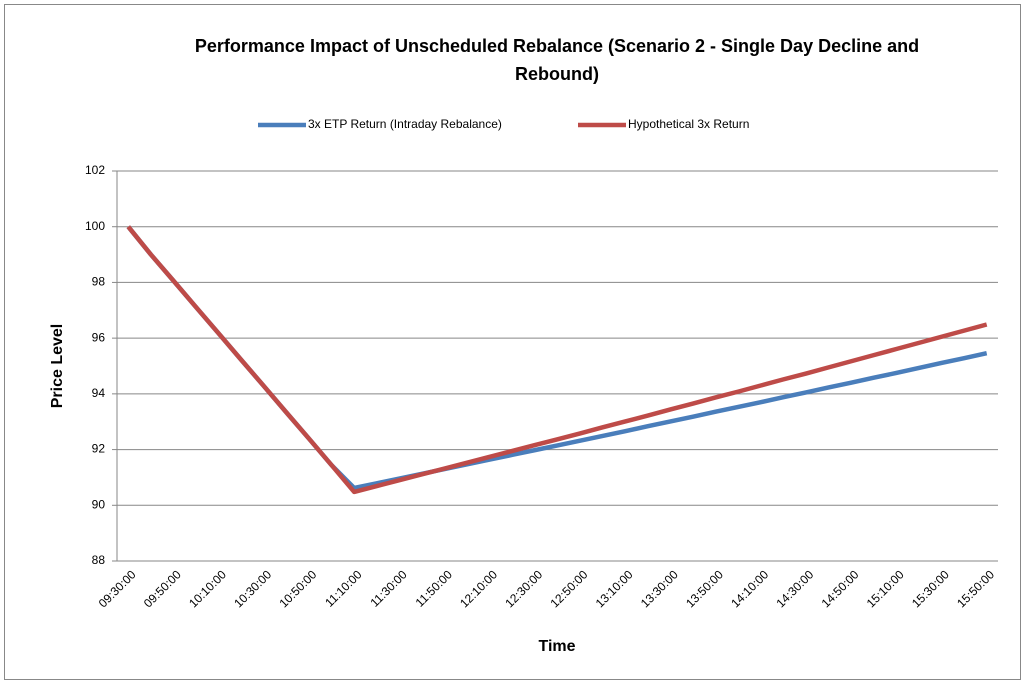 This screenshot has height=685, width=1026. What do you see at coordinates (556, 646) in the screenshot?
I see `x-axis-title: Time` at bounding box center [556, 646].